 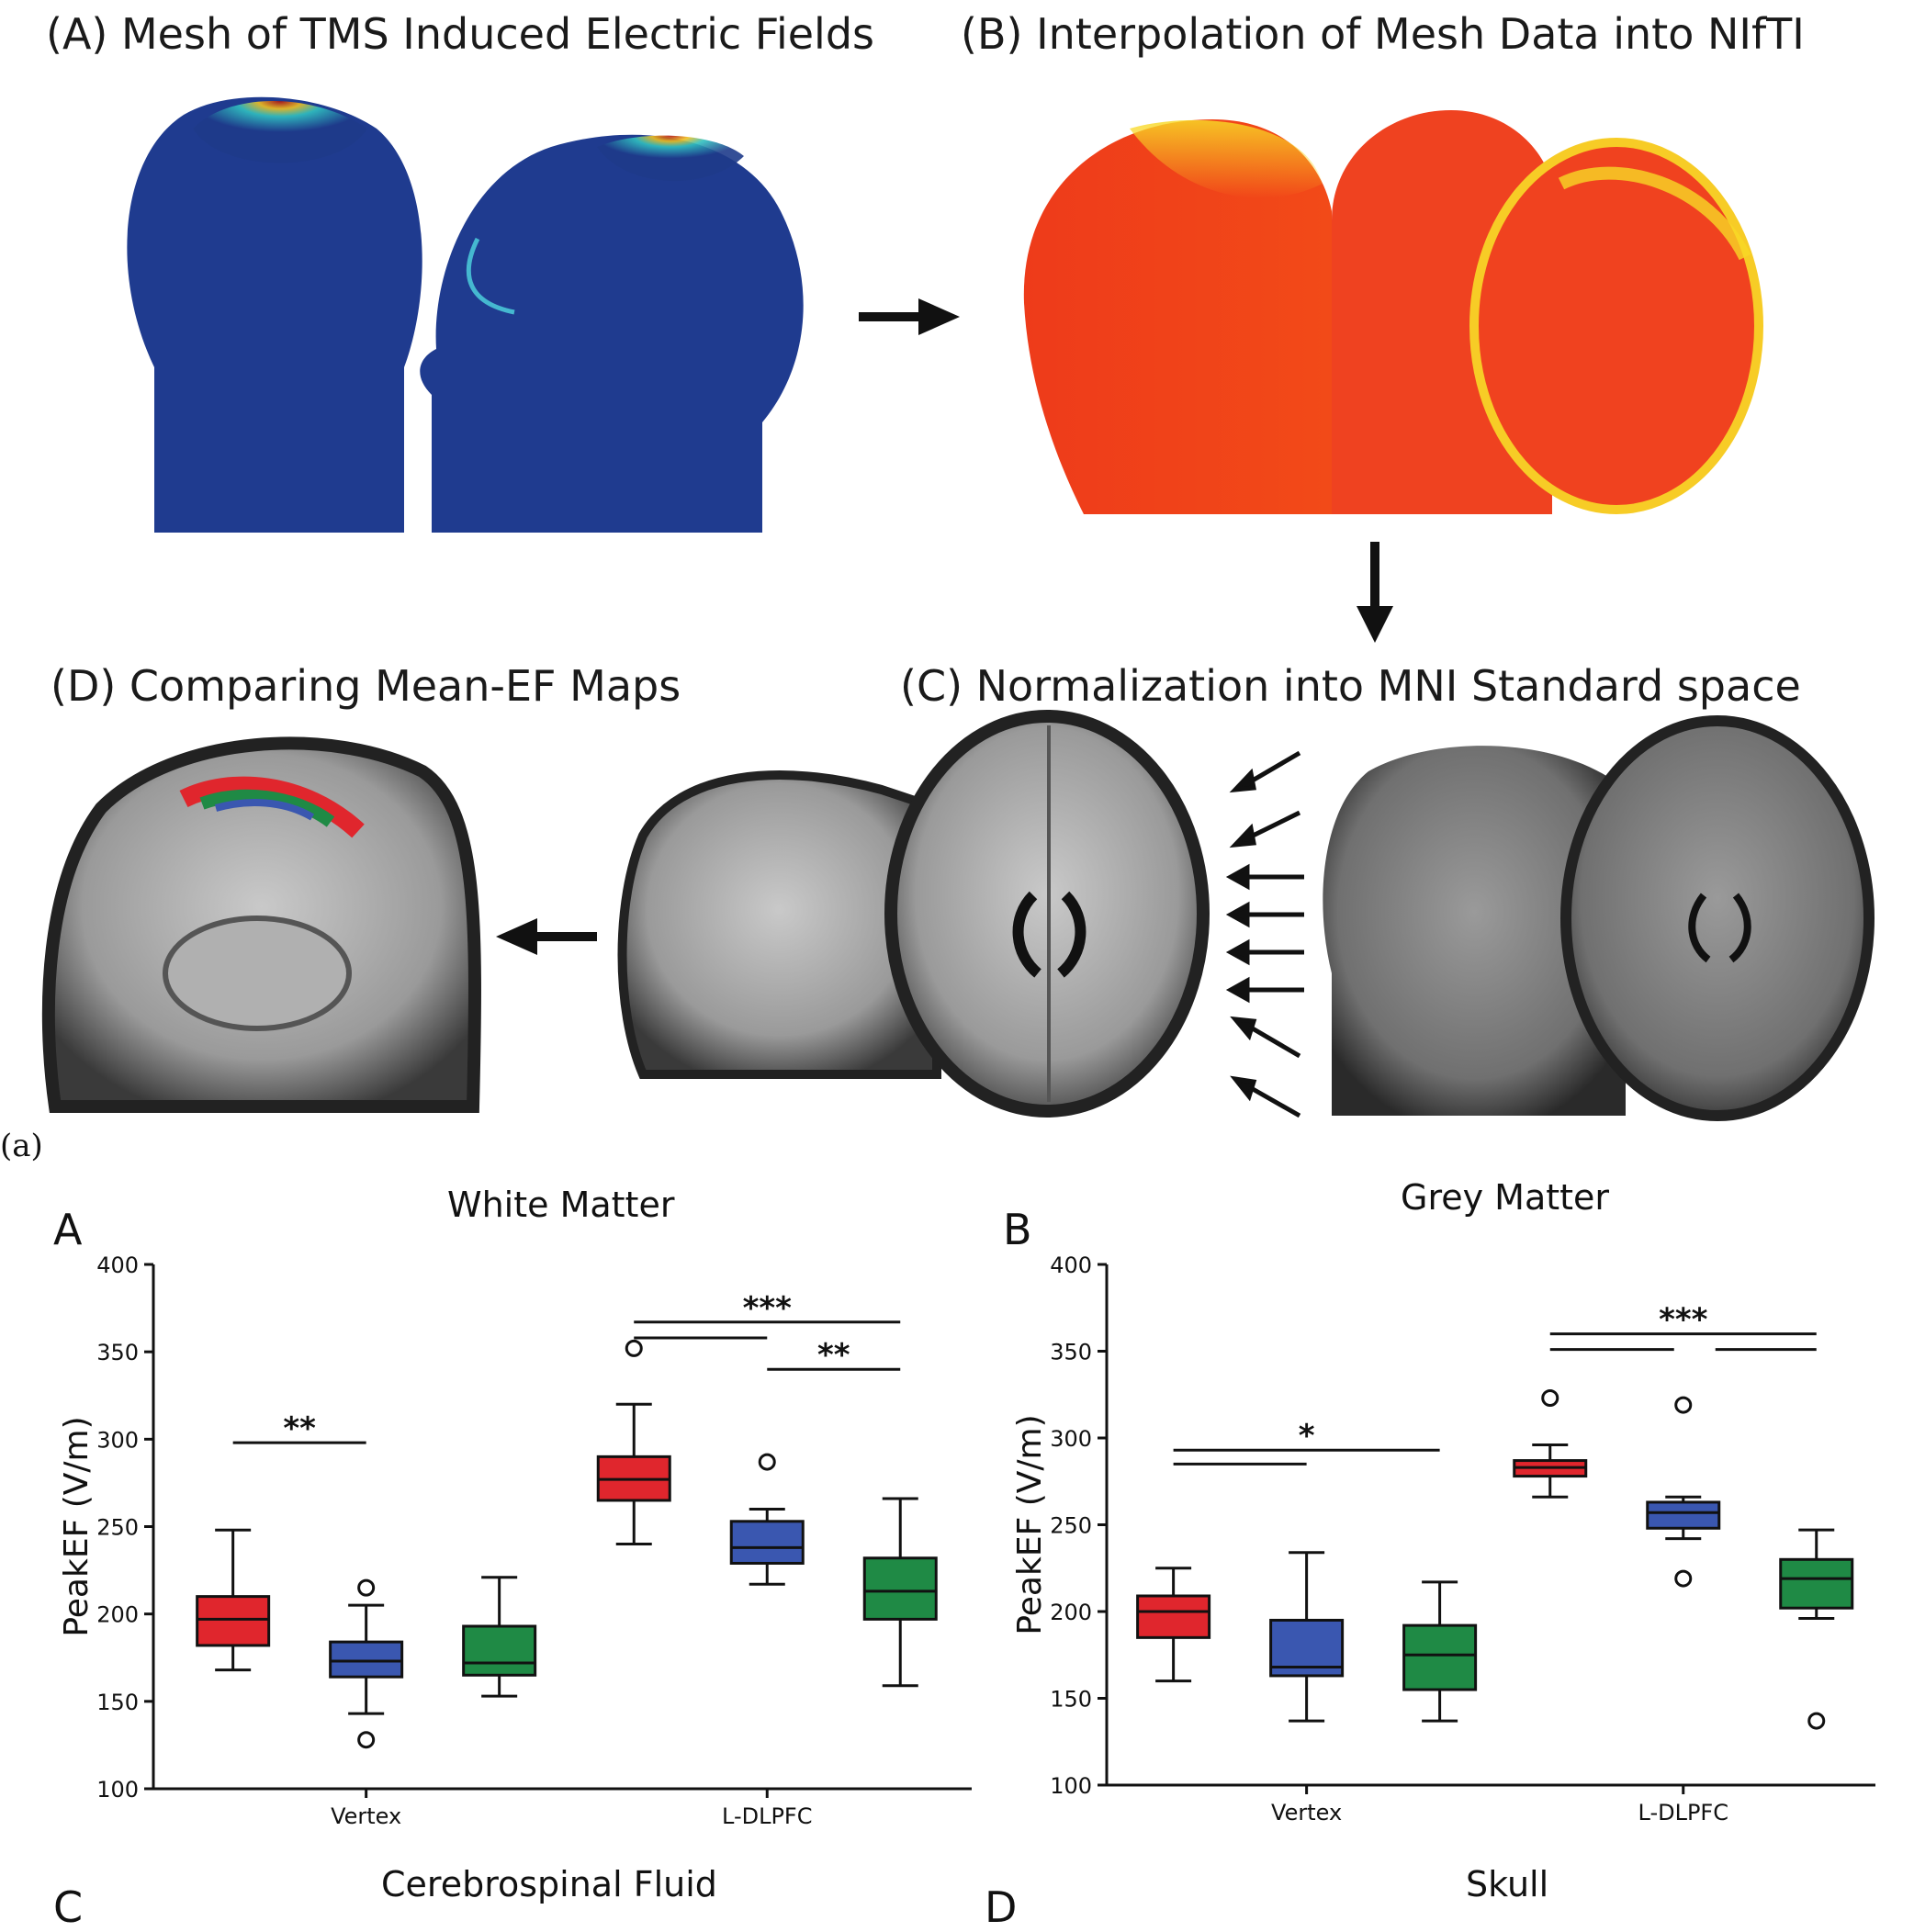 What do you see at coordinates (68, 1229) in the screenshot?
I see `chart-a-letter: A` at bounding box center [68, 1229].